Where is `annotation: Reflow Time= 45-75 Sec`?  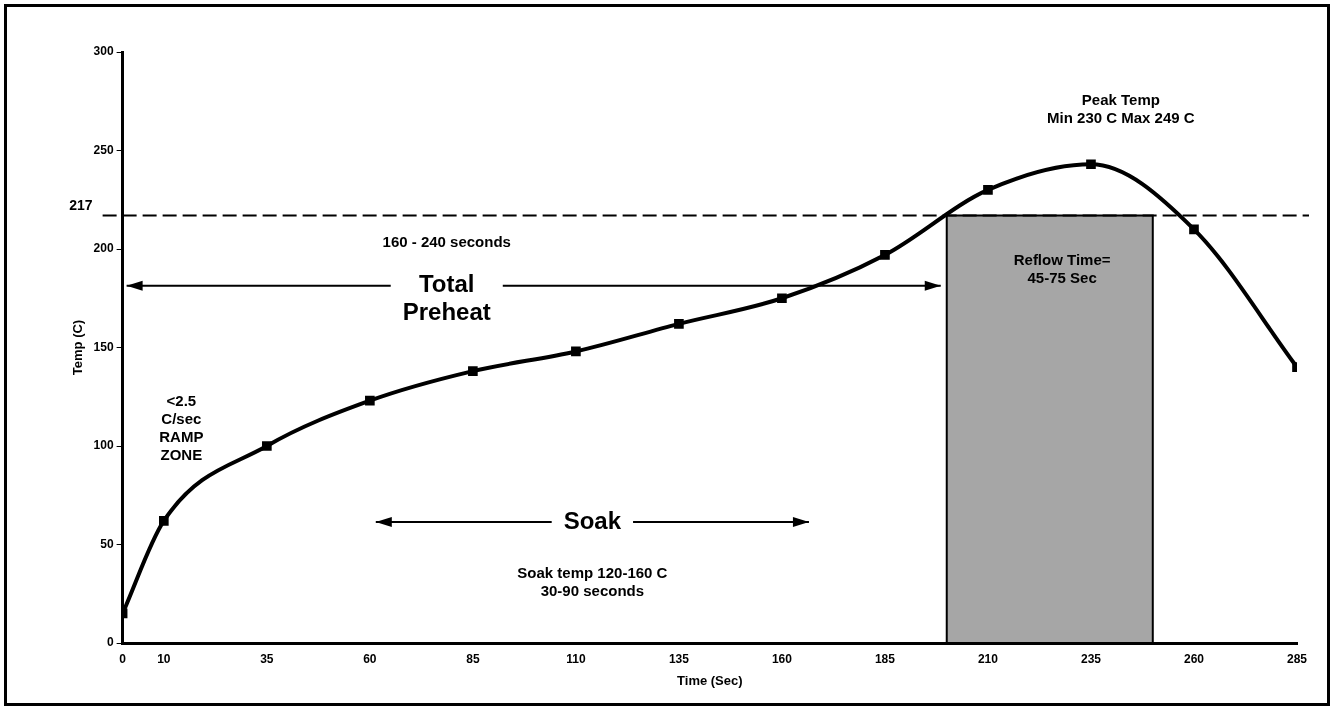
annotation: Reflow Time= 45-75 Sec is located at coordinates (1062, 268).